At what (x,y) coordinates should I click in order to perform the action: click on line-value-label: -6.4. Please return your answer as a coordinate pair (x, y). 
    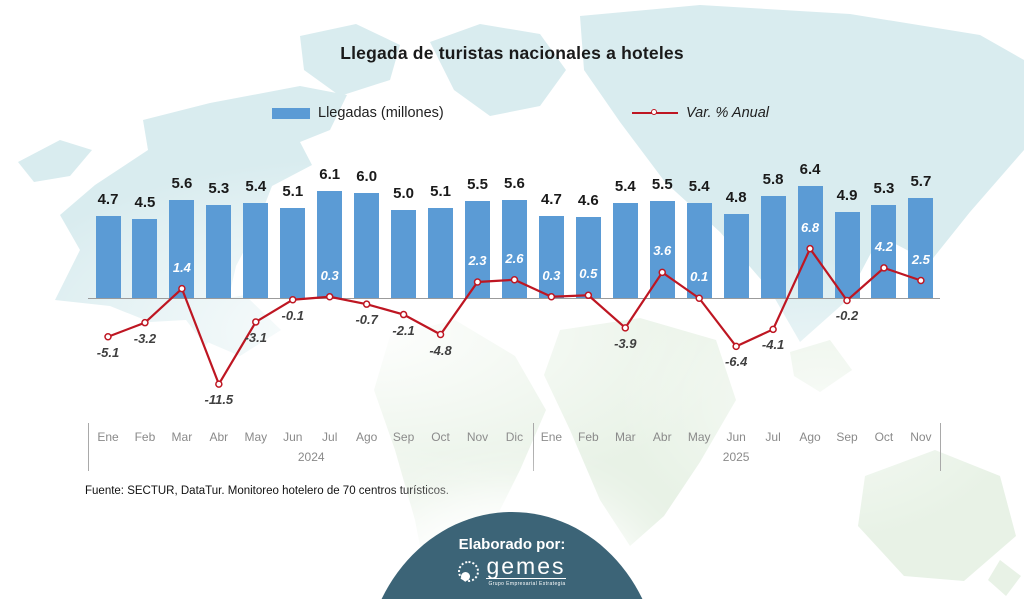
    Looking at the image, I should click on (736, 362).